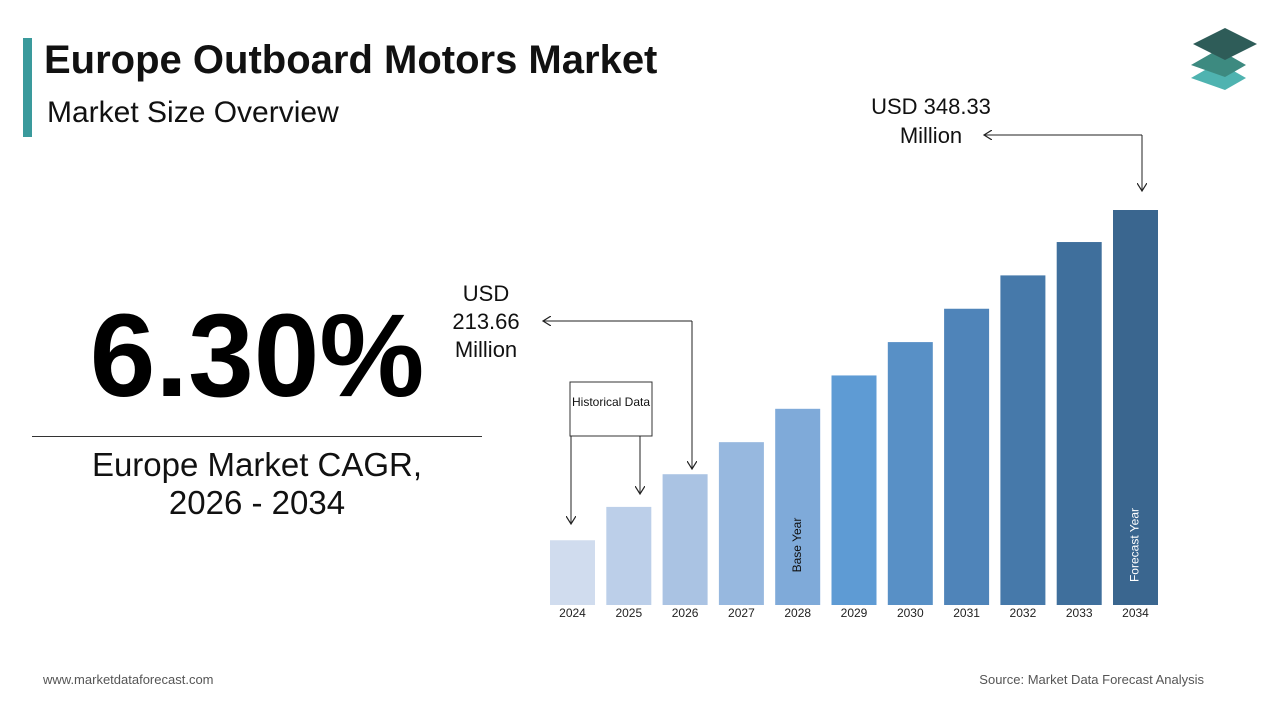 The height and width of the screenshot is (720, 1280). Describe the element at coordinates (1135, 545) in the screenshot. I see `bar-label: Forecast Year` at that location.